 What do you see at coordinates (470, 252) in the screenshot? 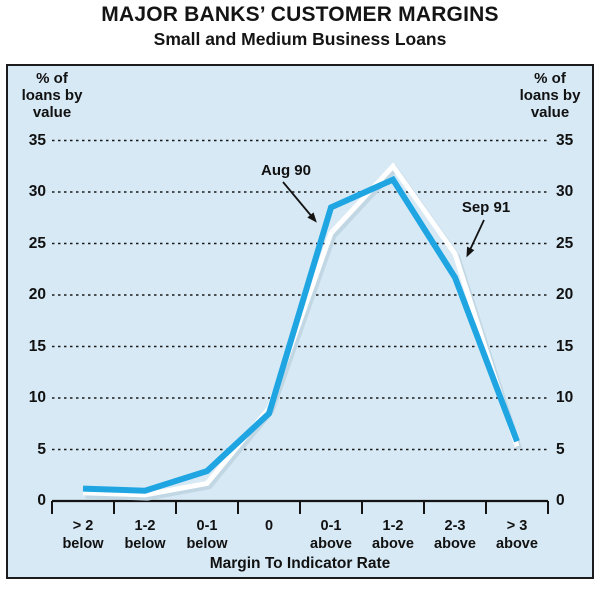
I see `sep-91-arrow-head` at bounding box center [470, 252].